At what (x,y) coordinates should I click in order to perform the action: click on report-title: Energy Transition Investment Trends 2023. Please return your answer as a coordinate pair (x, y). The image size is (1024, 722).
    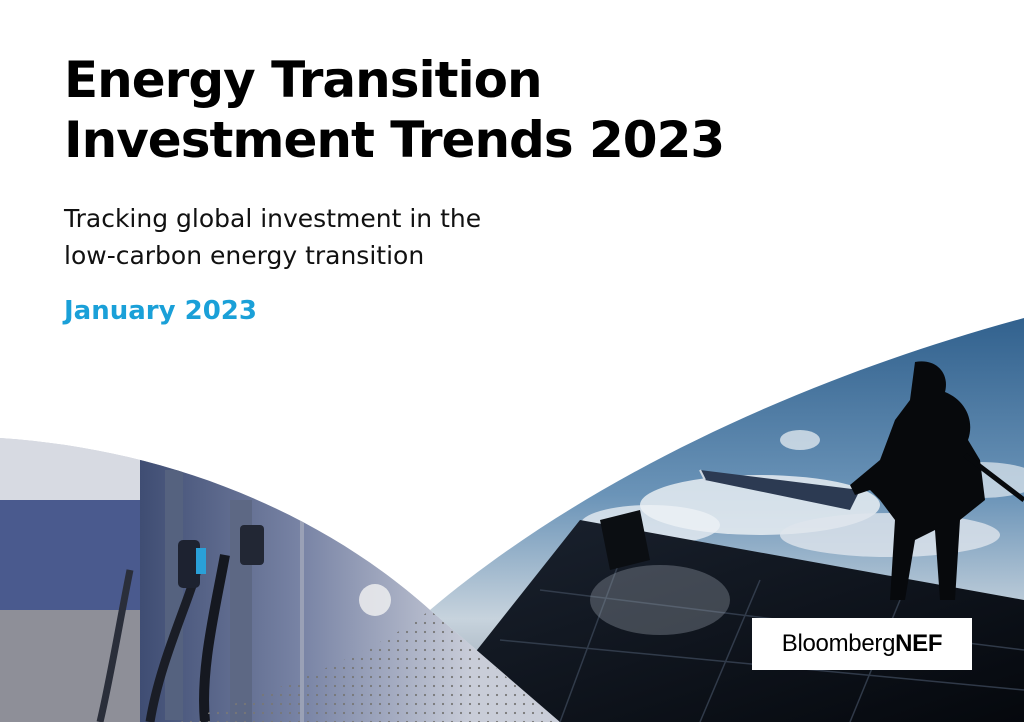
    Looking at the image, I should click on (394, 110).